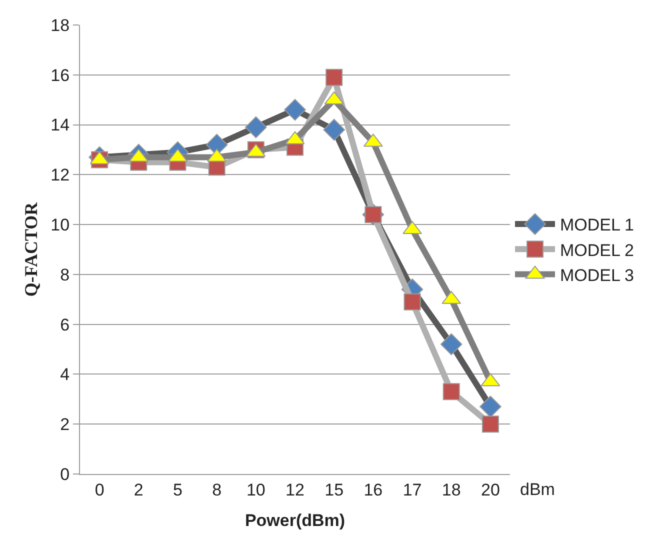  I want to click on y-tick-label: 2, so click(65, 424).